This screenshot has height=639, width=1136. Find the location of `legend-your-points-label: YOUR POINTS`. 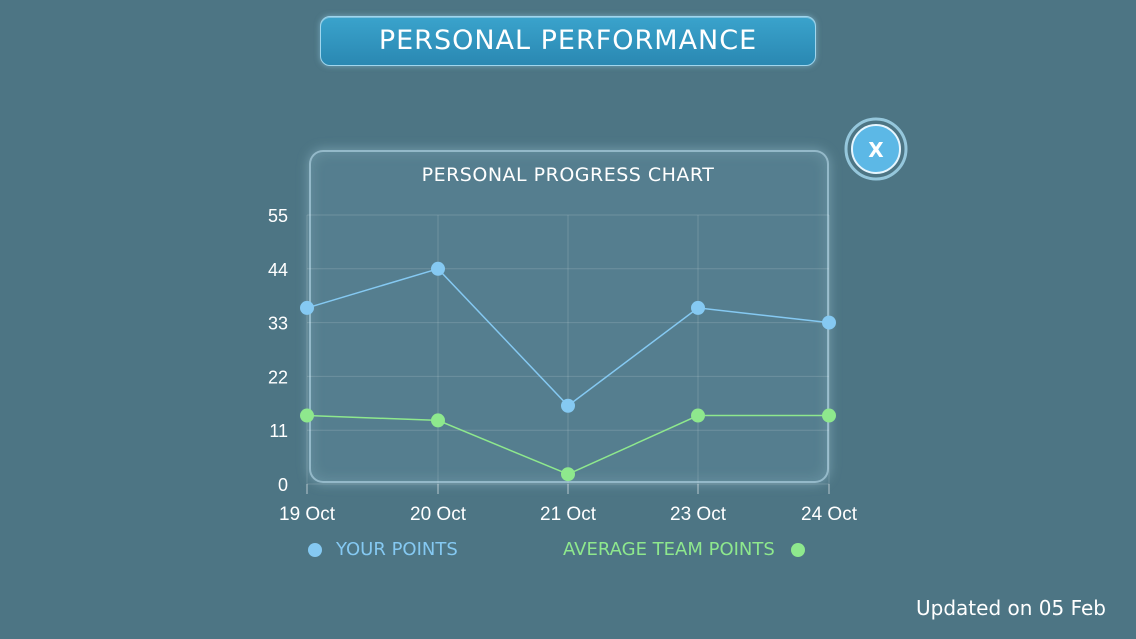

legend-your-points-label: YOUR POINTS is located at coordinates (397, 549).